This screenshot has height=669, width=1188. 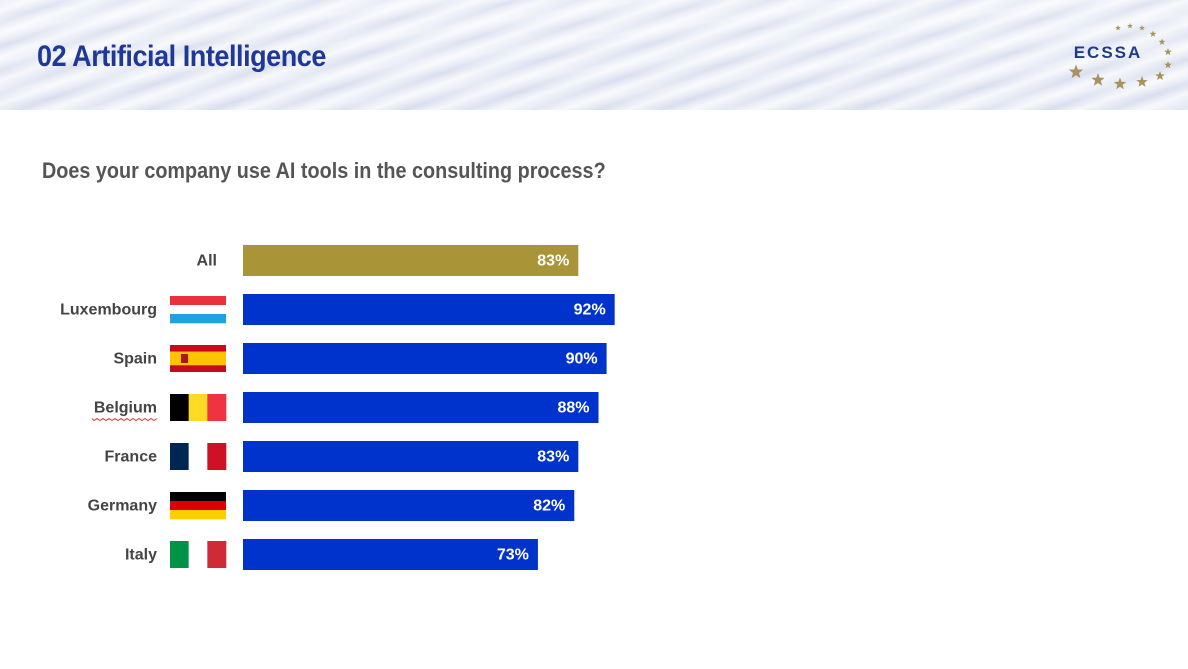 What do you see at coordinates (198, 554) in the screenshot?
I see `italy-flag` at bounding box center [198, 554].